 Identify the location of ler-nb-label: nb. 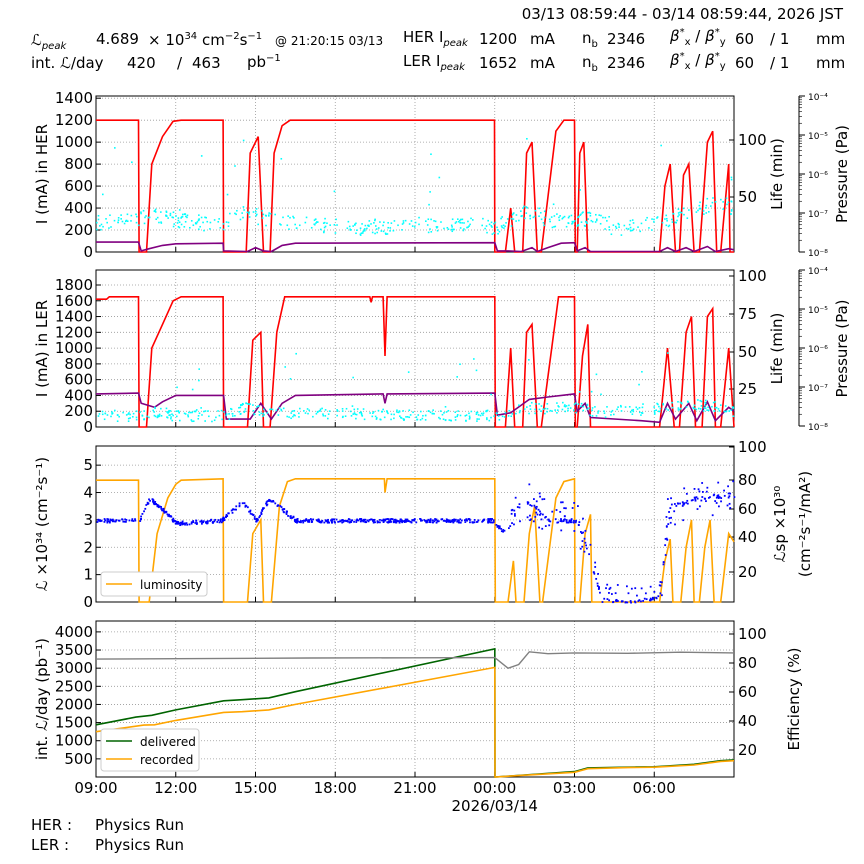
(590, 63).